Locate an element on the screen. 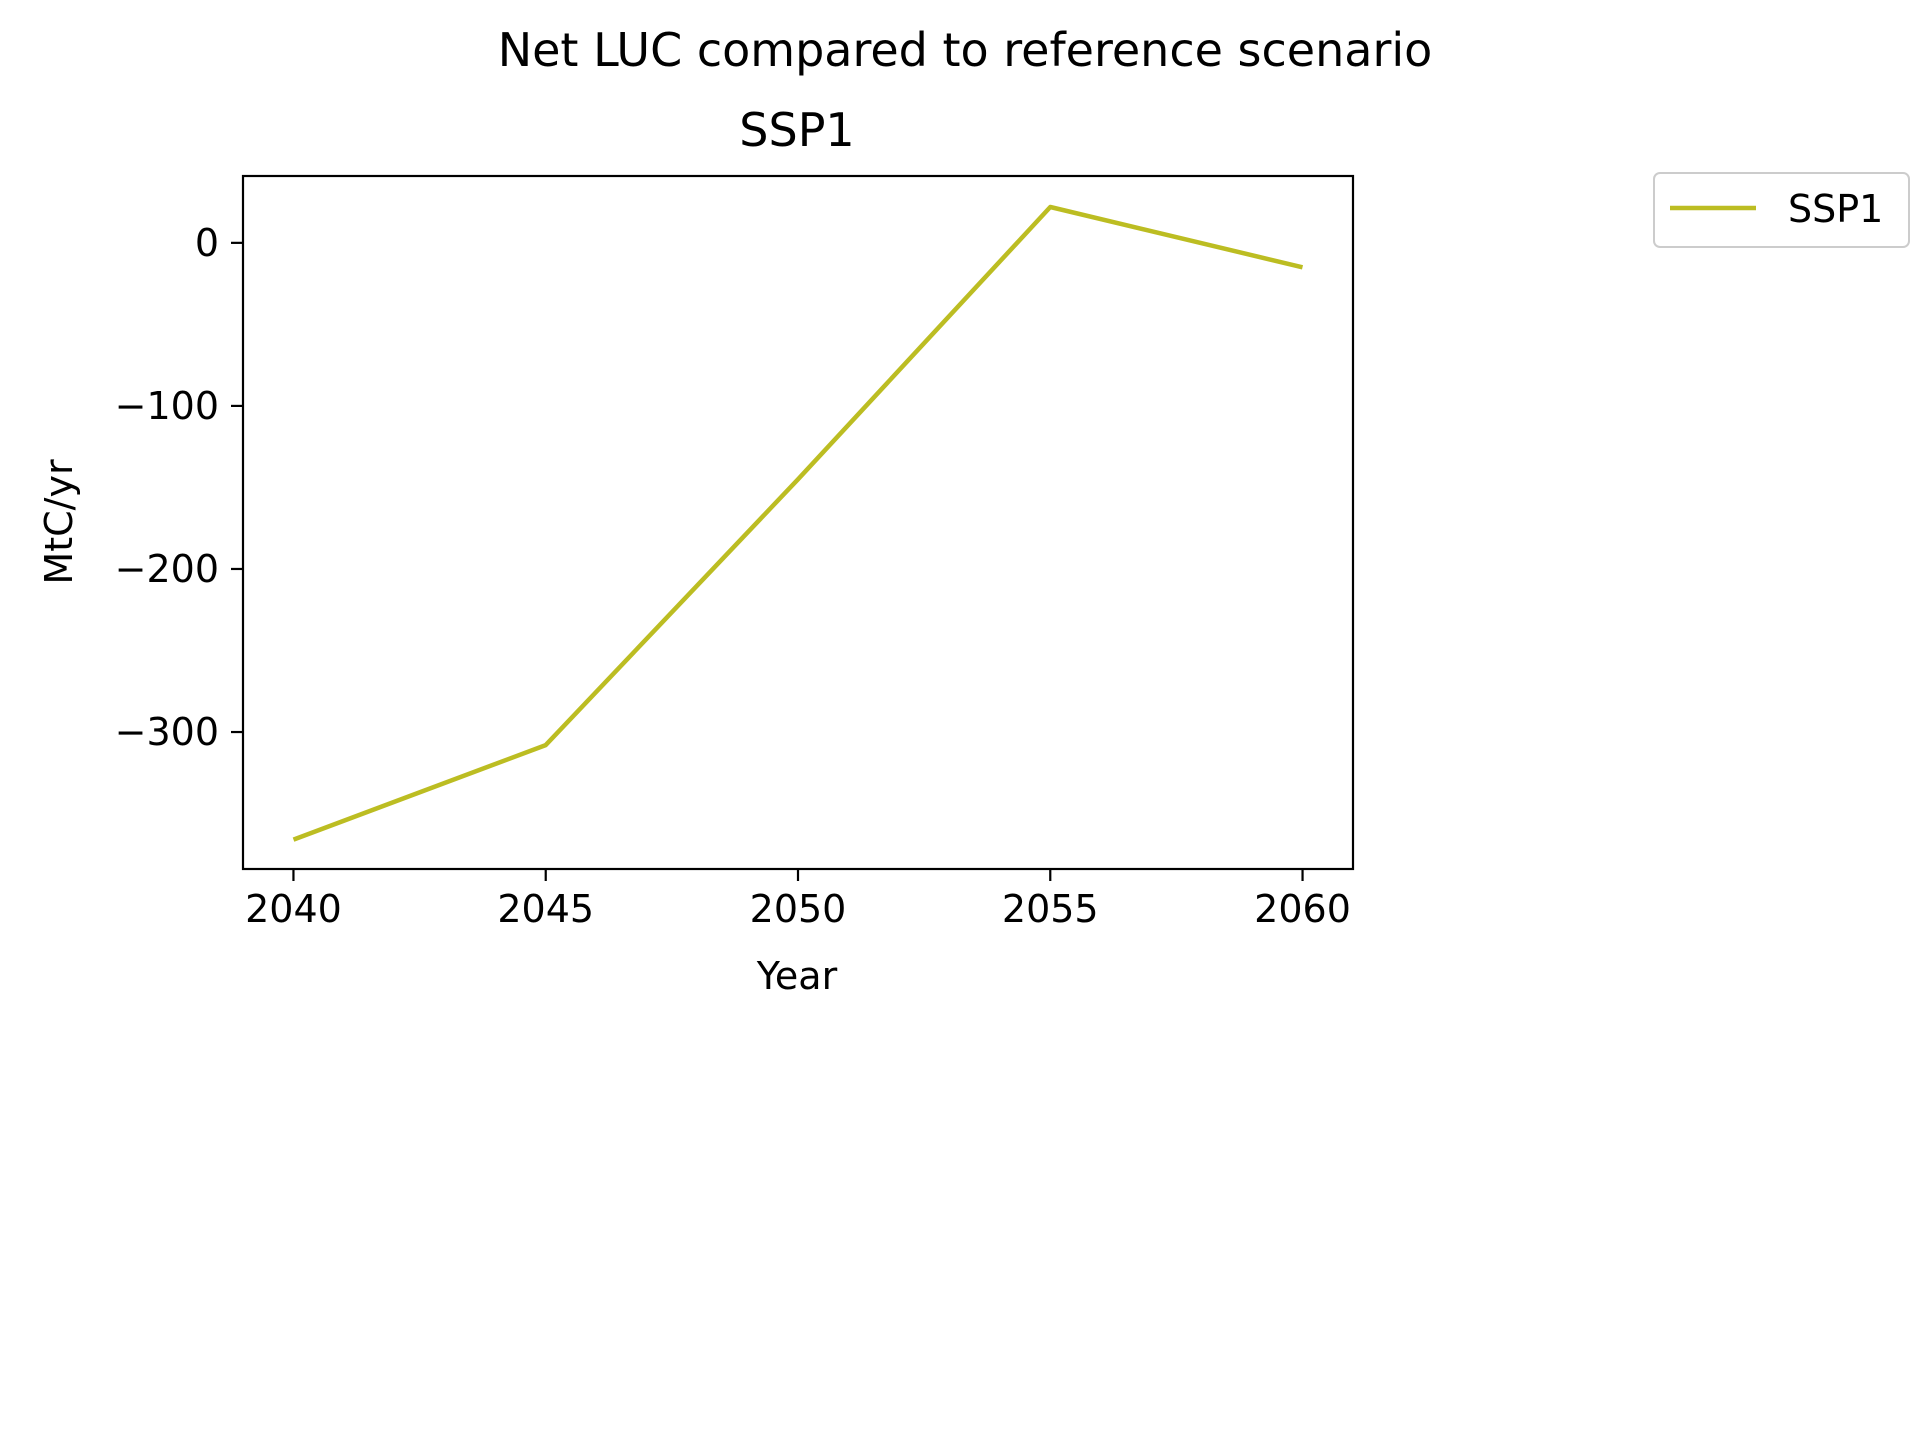  y-tick-label: 0 is located at coordinates (207, 243).